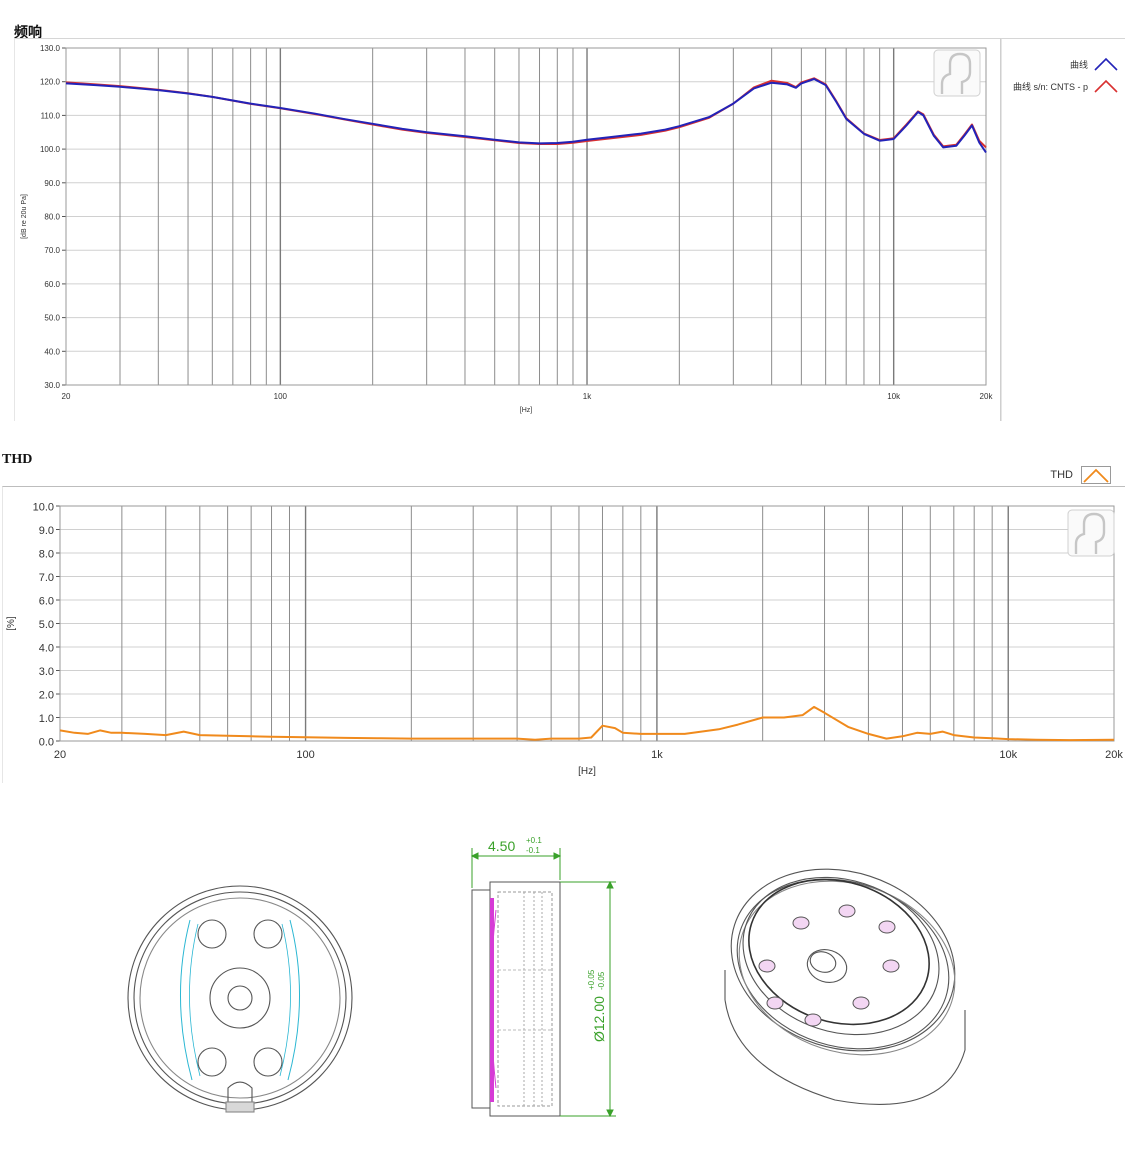  I want to click on y-tick-label: 4.0, so click(46, 649).